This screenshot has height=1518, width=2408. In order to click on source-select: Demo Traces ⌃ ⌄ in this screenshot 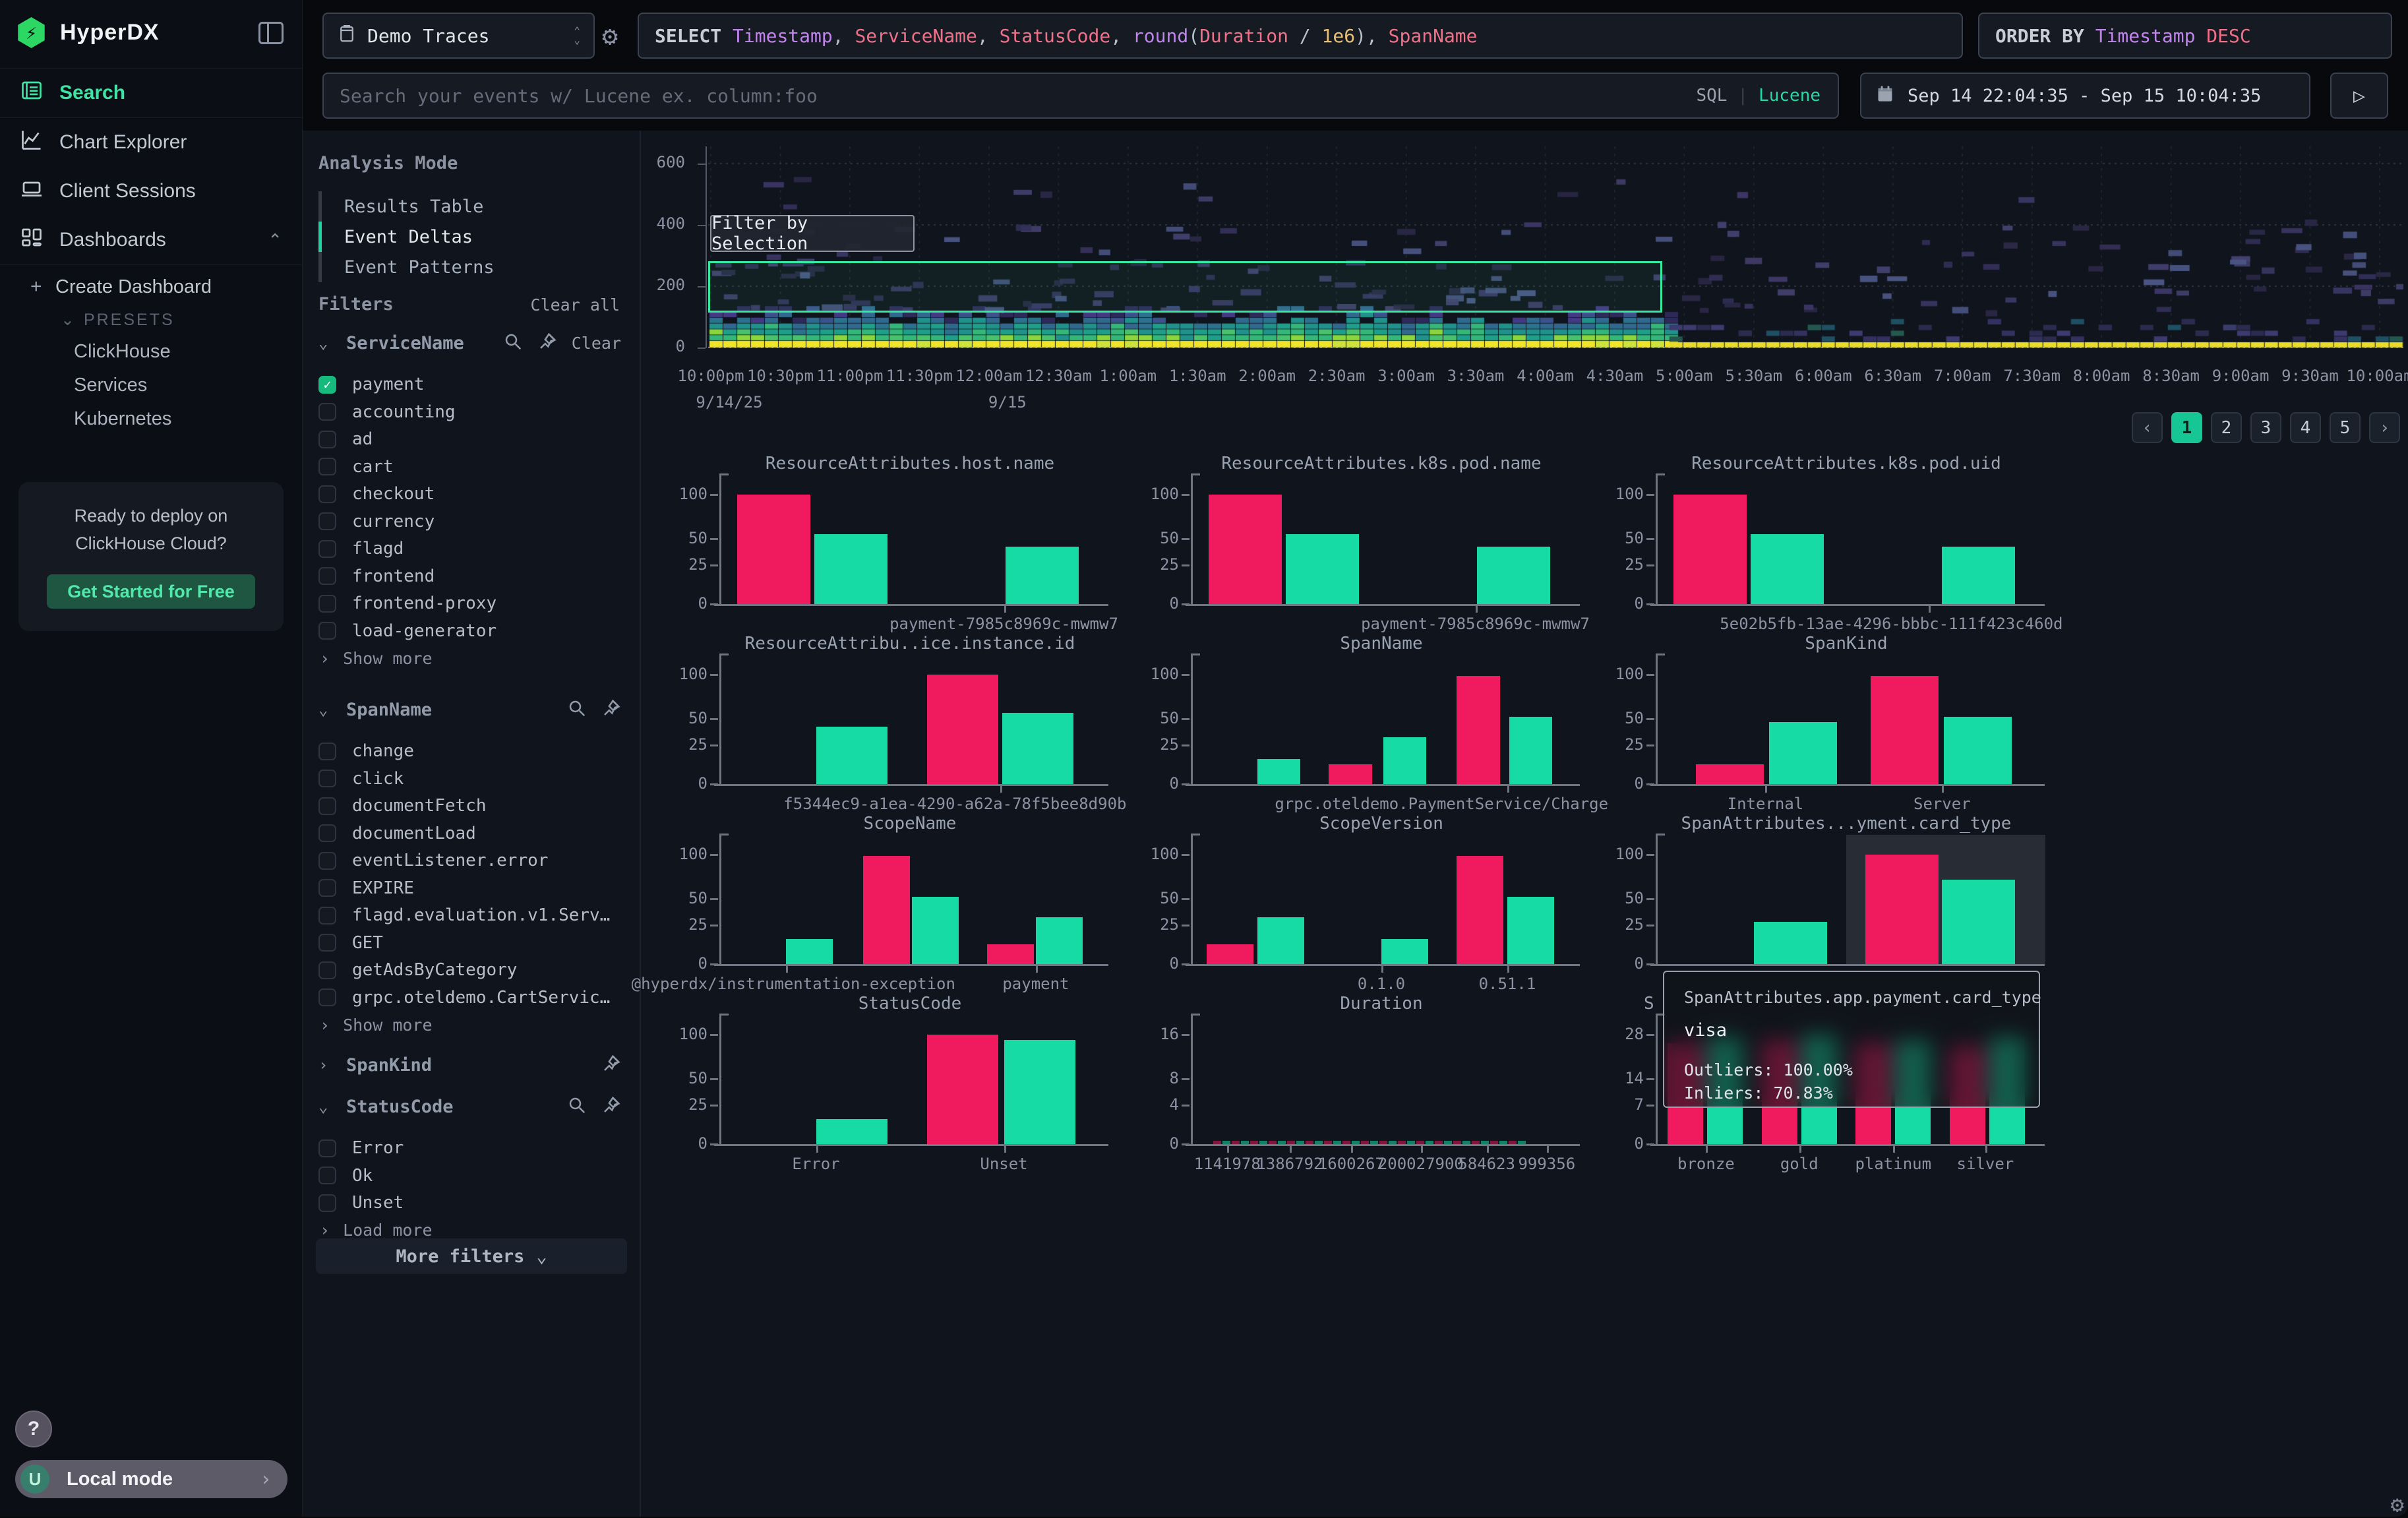, I will do `click(458, 36)`.